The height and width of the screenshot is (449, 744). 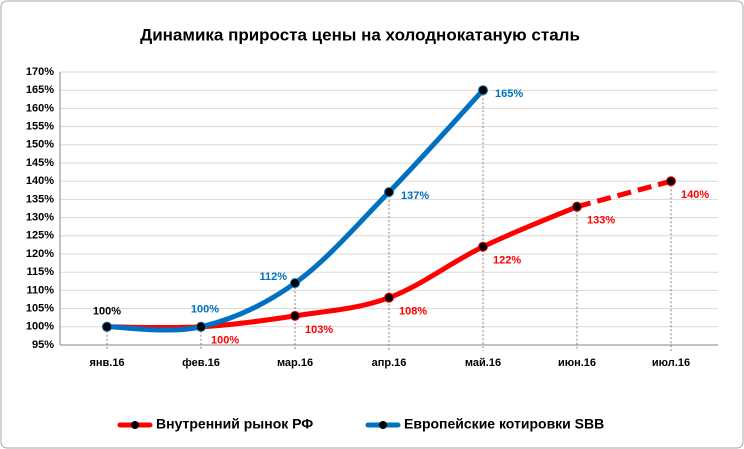 I want to click on data-label: 103%, so click(x=319, y=330).